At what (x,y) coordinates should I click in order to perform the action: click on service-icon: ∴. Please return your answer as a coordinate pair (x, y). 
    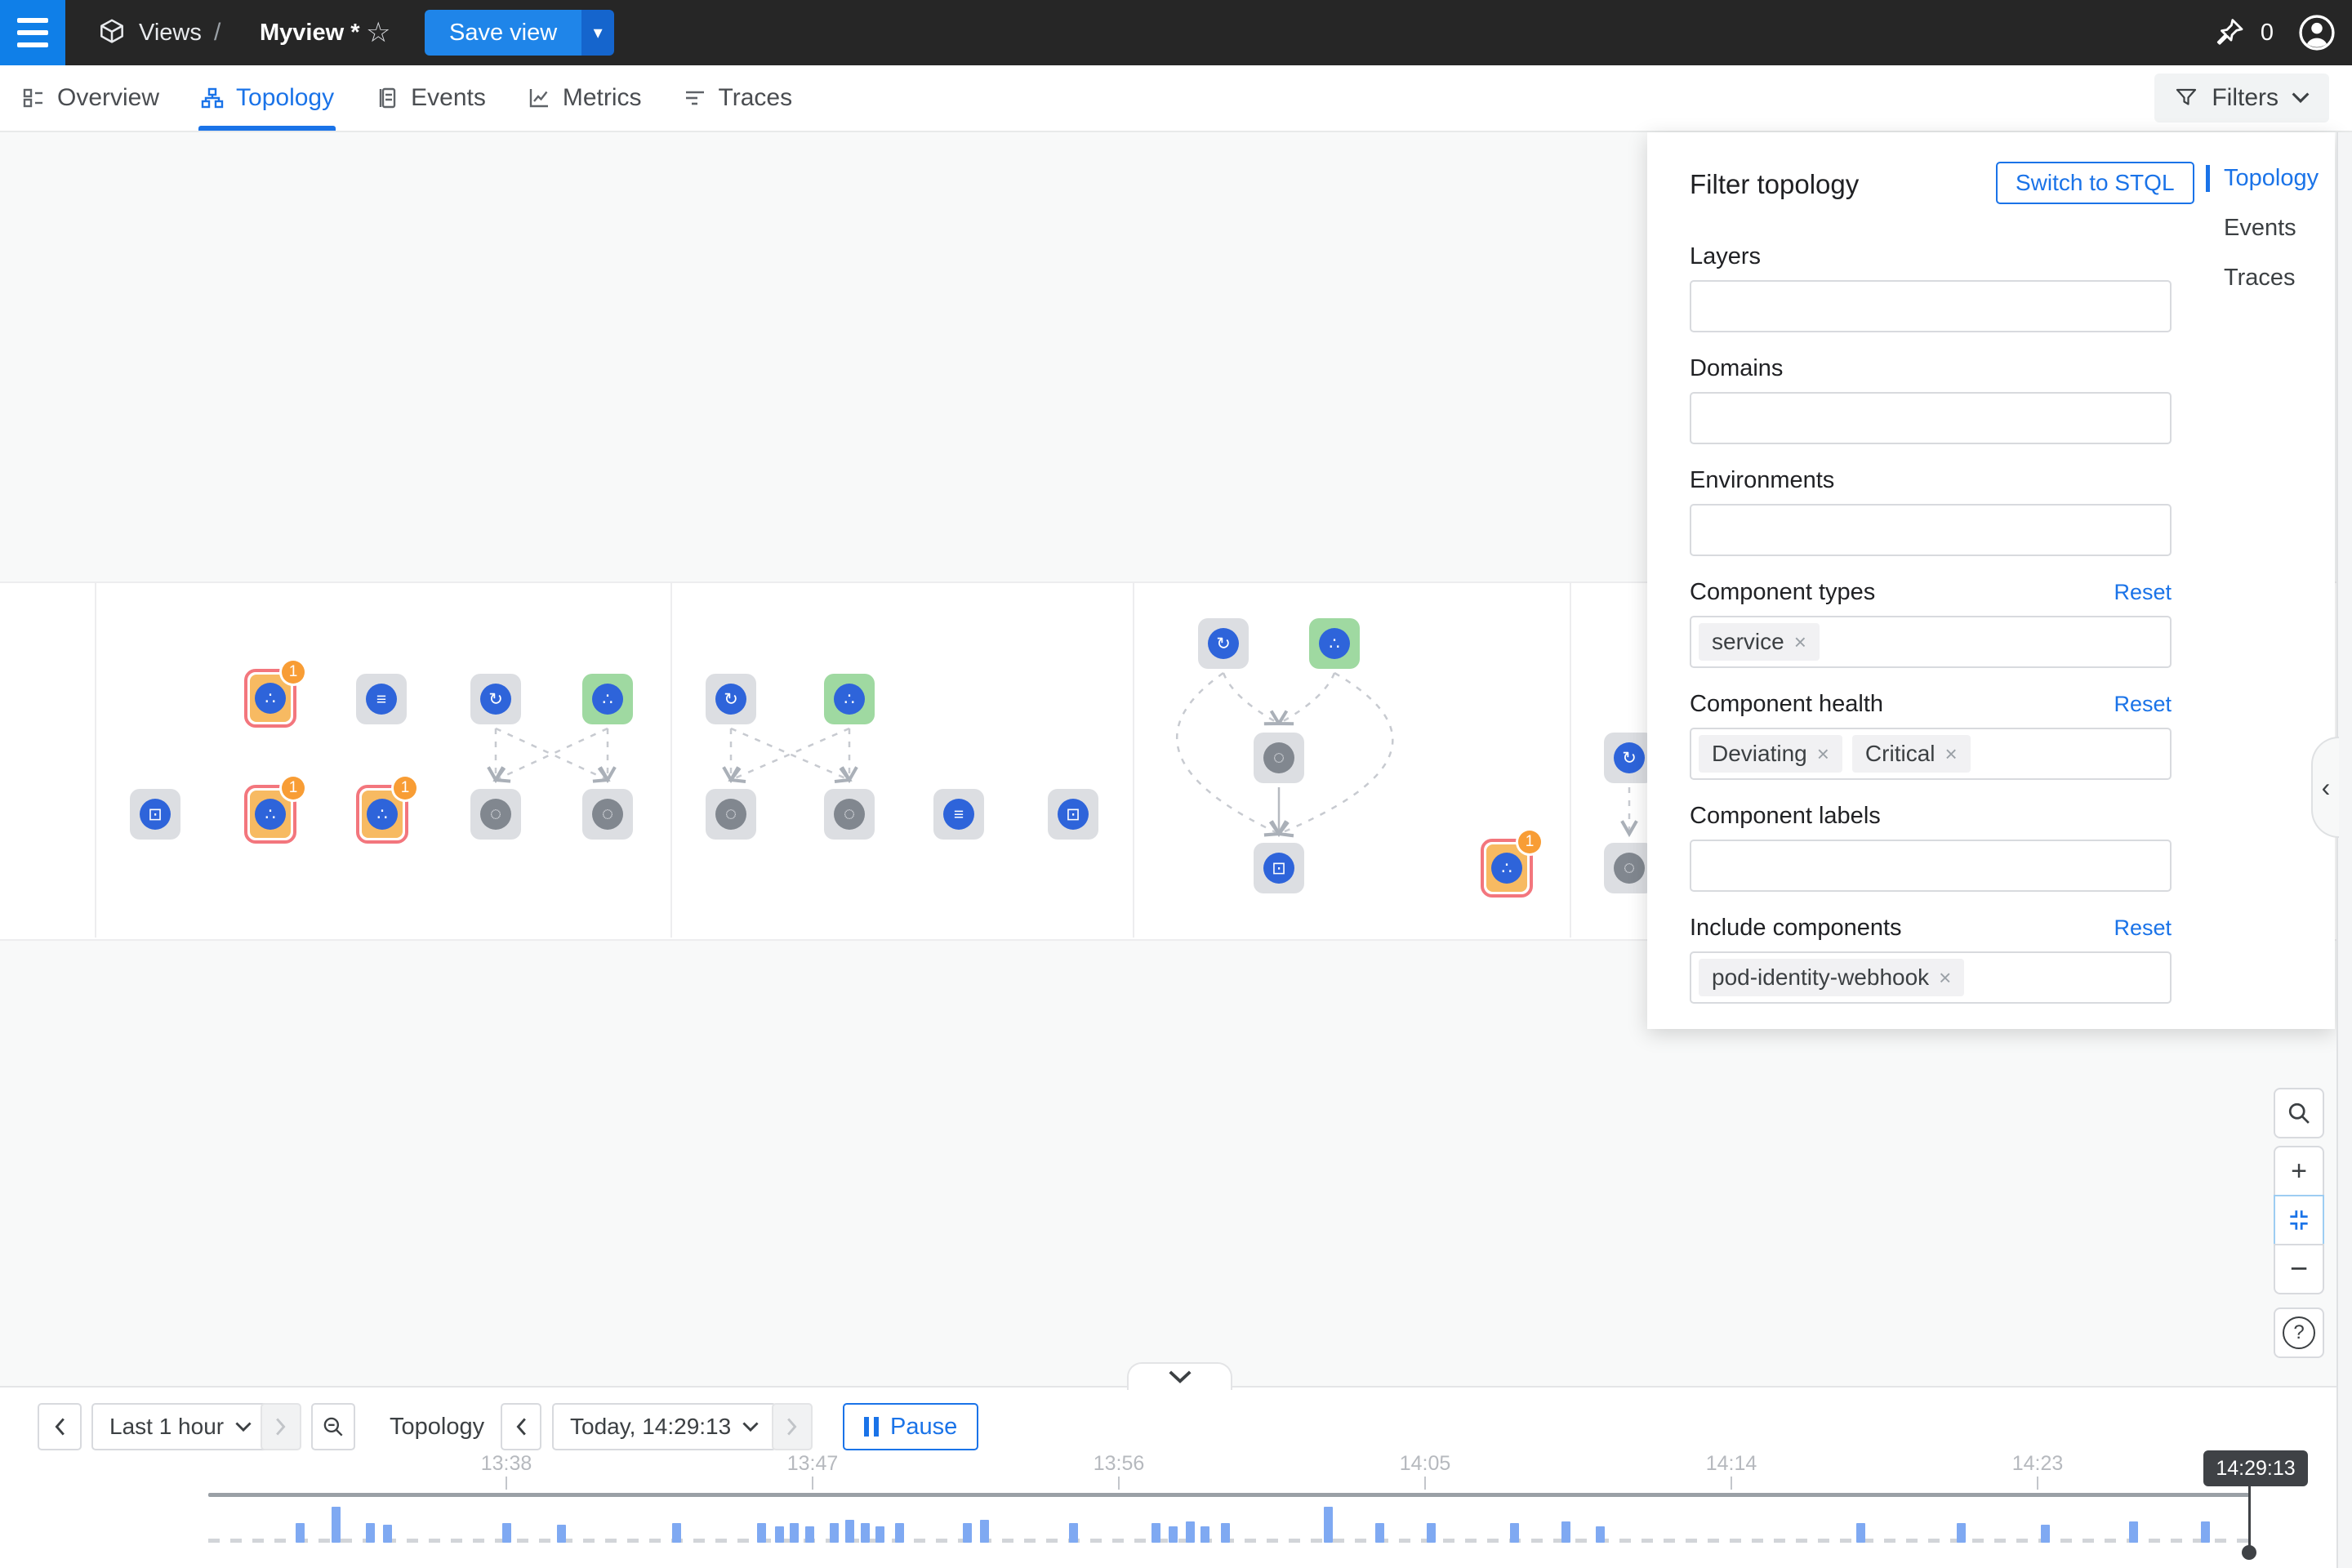
    Looking at the image, I should click on (1506, 869).